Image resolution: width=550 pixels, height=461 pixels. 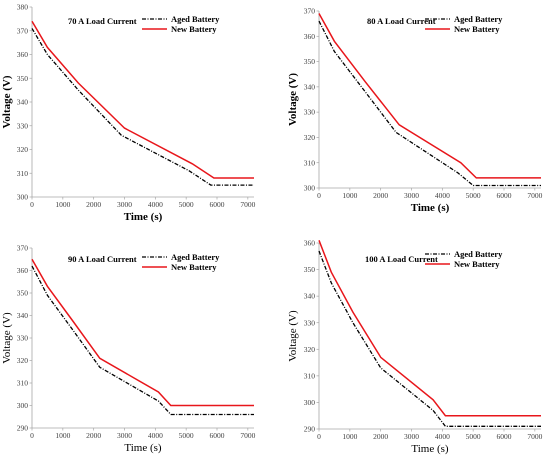 I want to click on chart-title: 70 A Load Current, so click(x=102, y=21).